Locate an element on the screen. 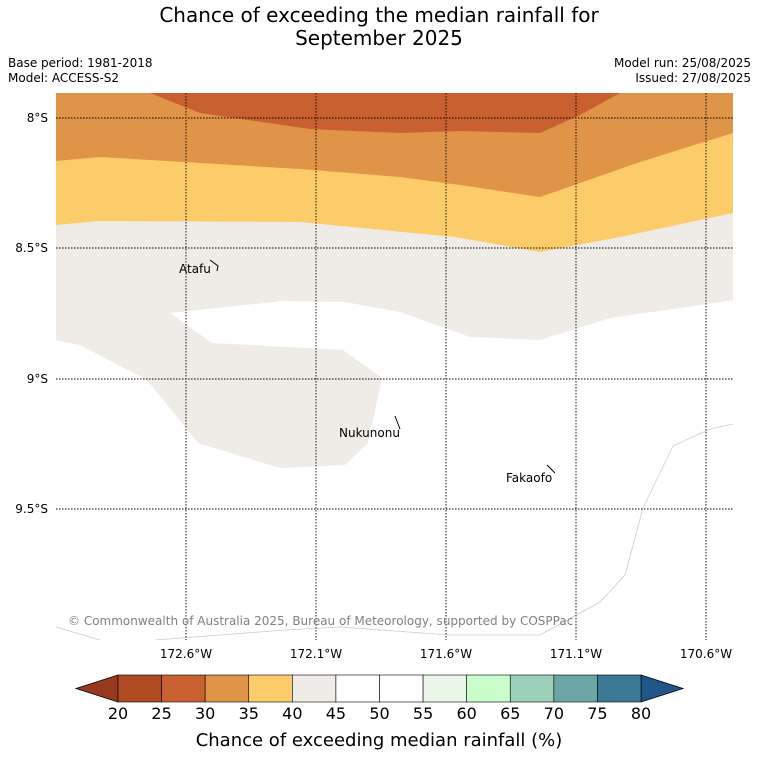  base-period-text: Base period: 1981-2018 is located at coordinates (80, 63).